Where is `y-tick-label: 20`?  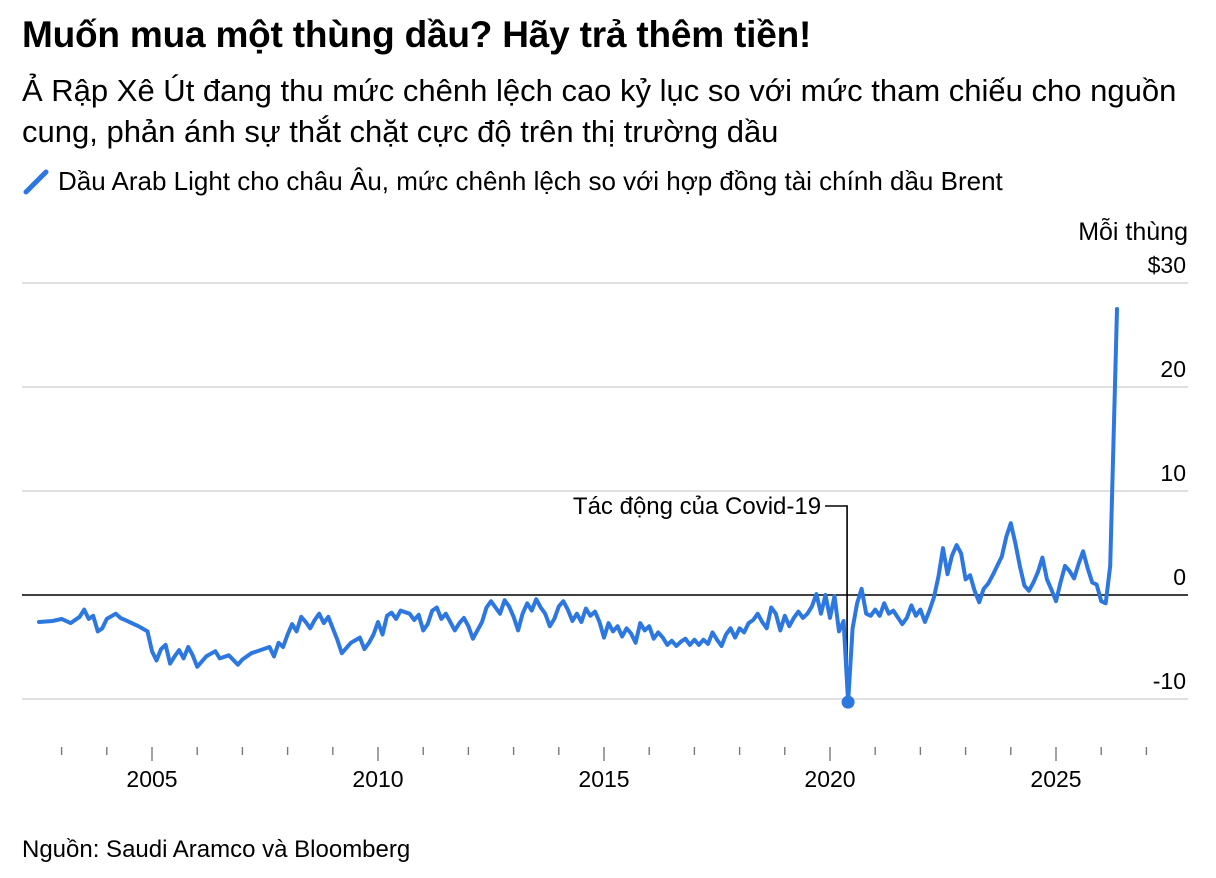
y-tick-label: 20 is located at coordinates (1173, 369).